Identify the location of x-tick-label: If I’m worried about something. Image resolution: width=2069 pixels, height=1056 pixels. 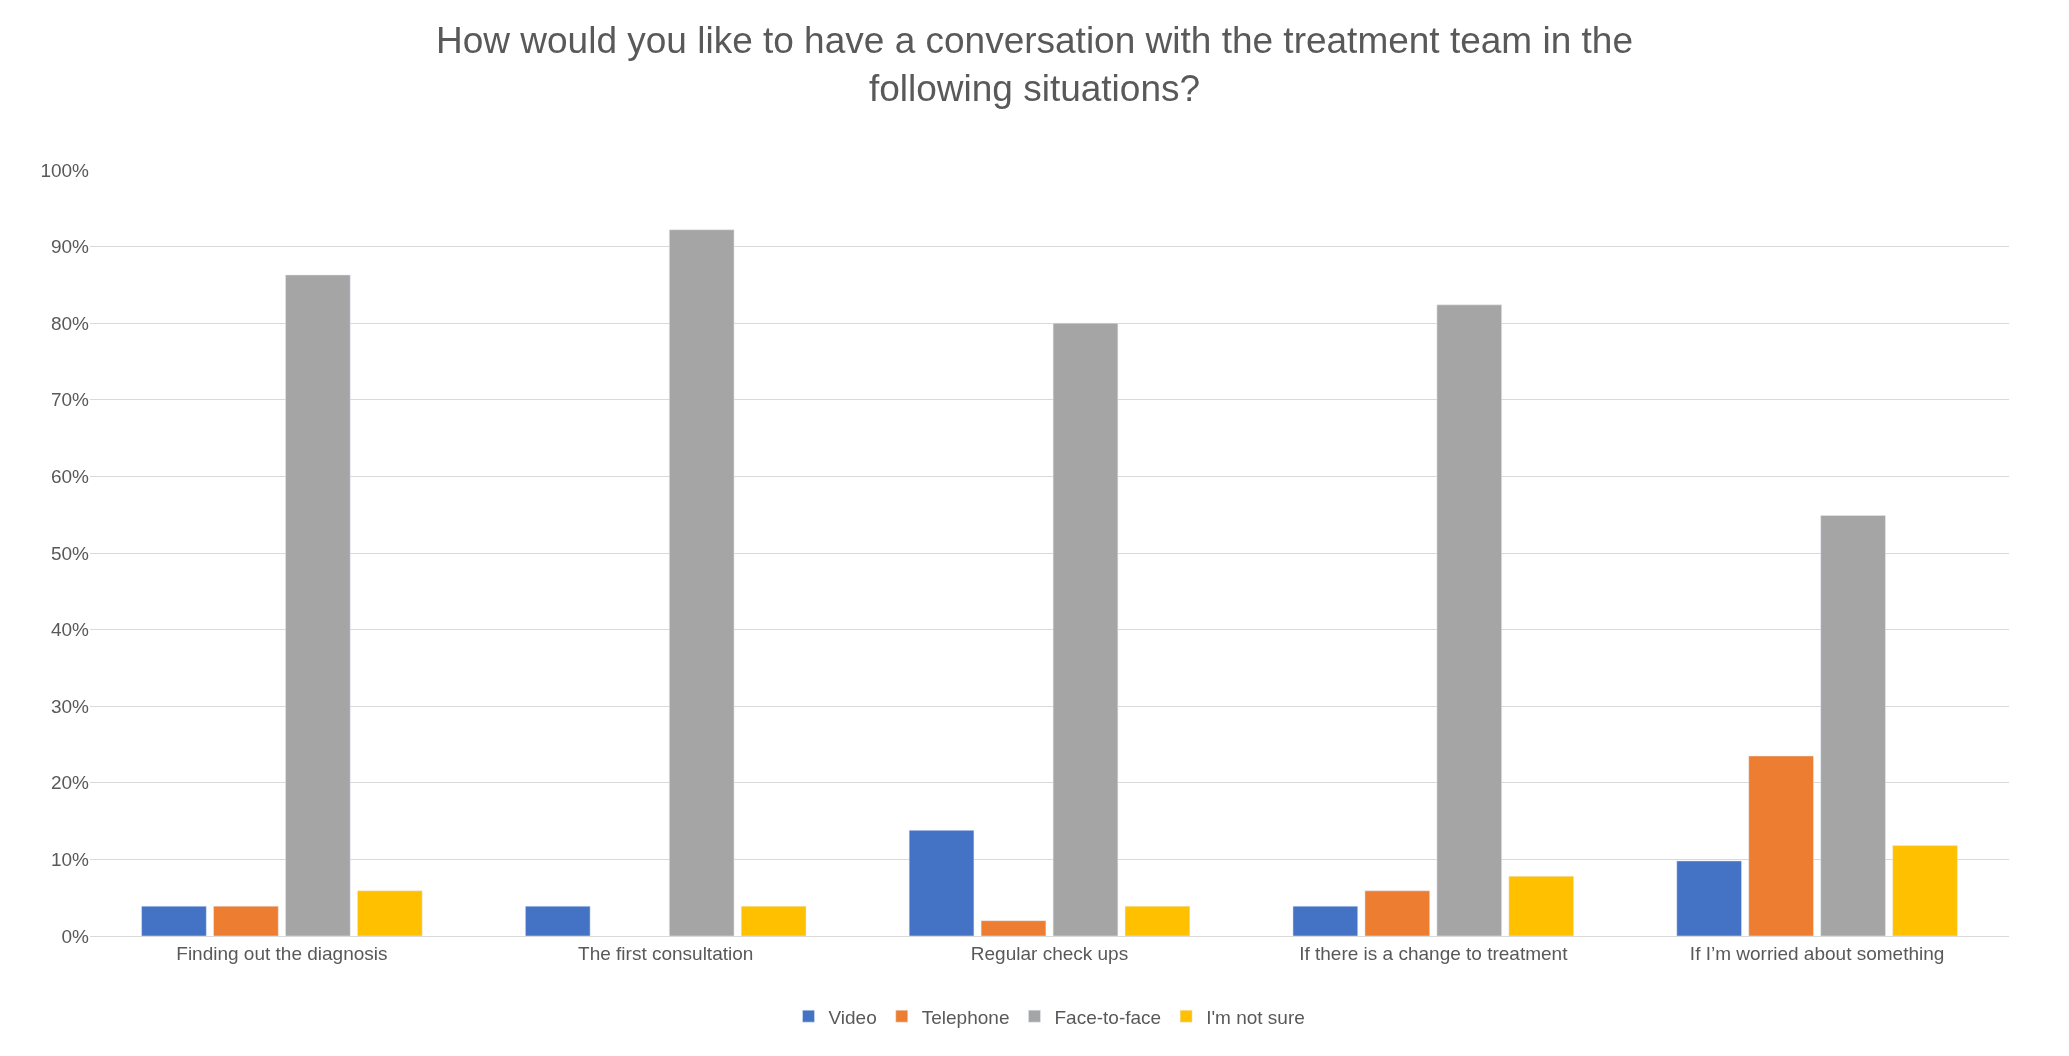
(1817, 953).